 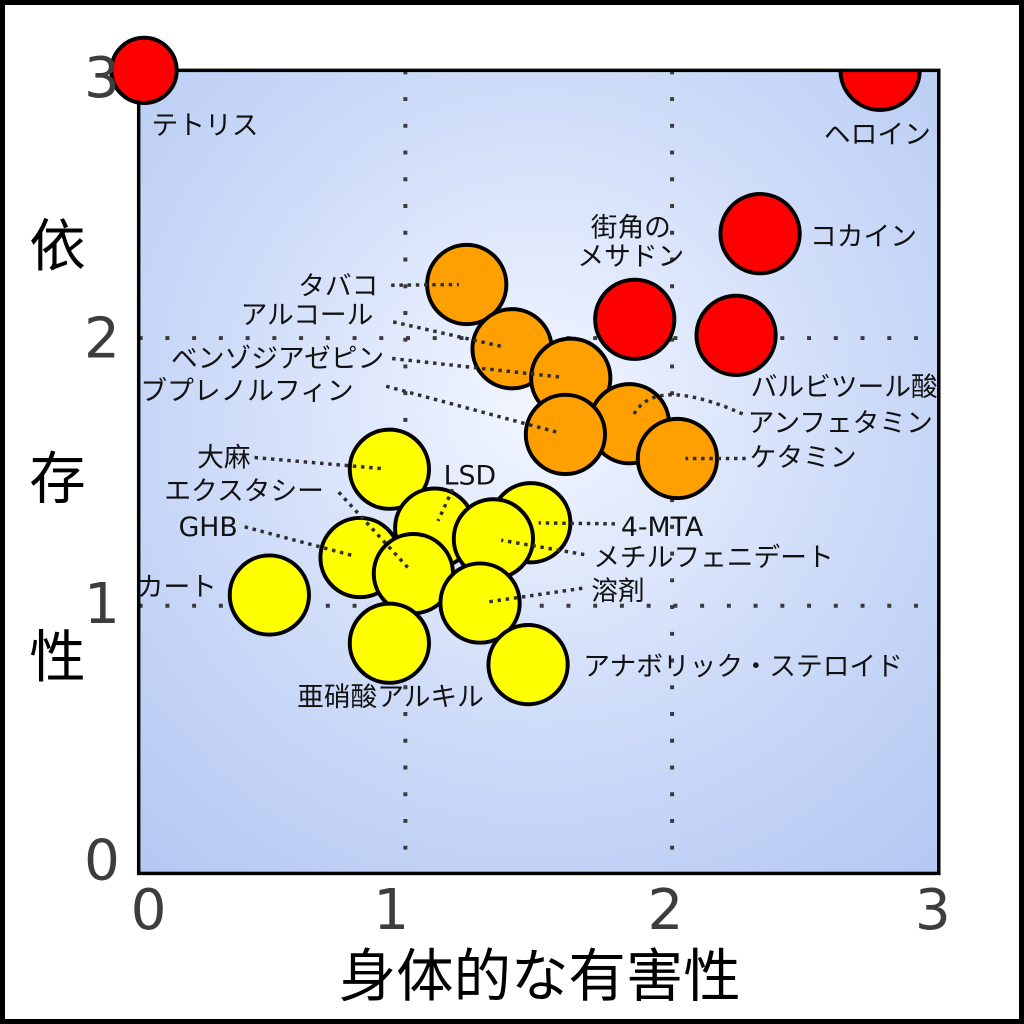 I want to click on point-ketamine, so click(x=677, y=458).